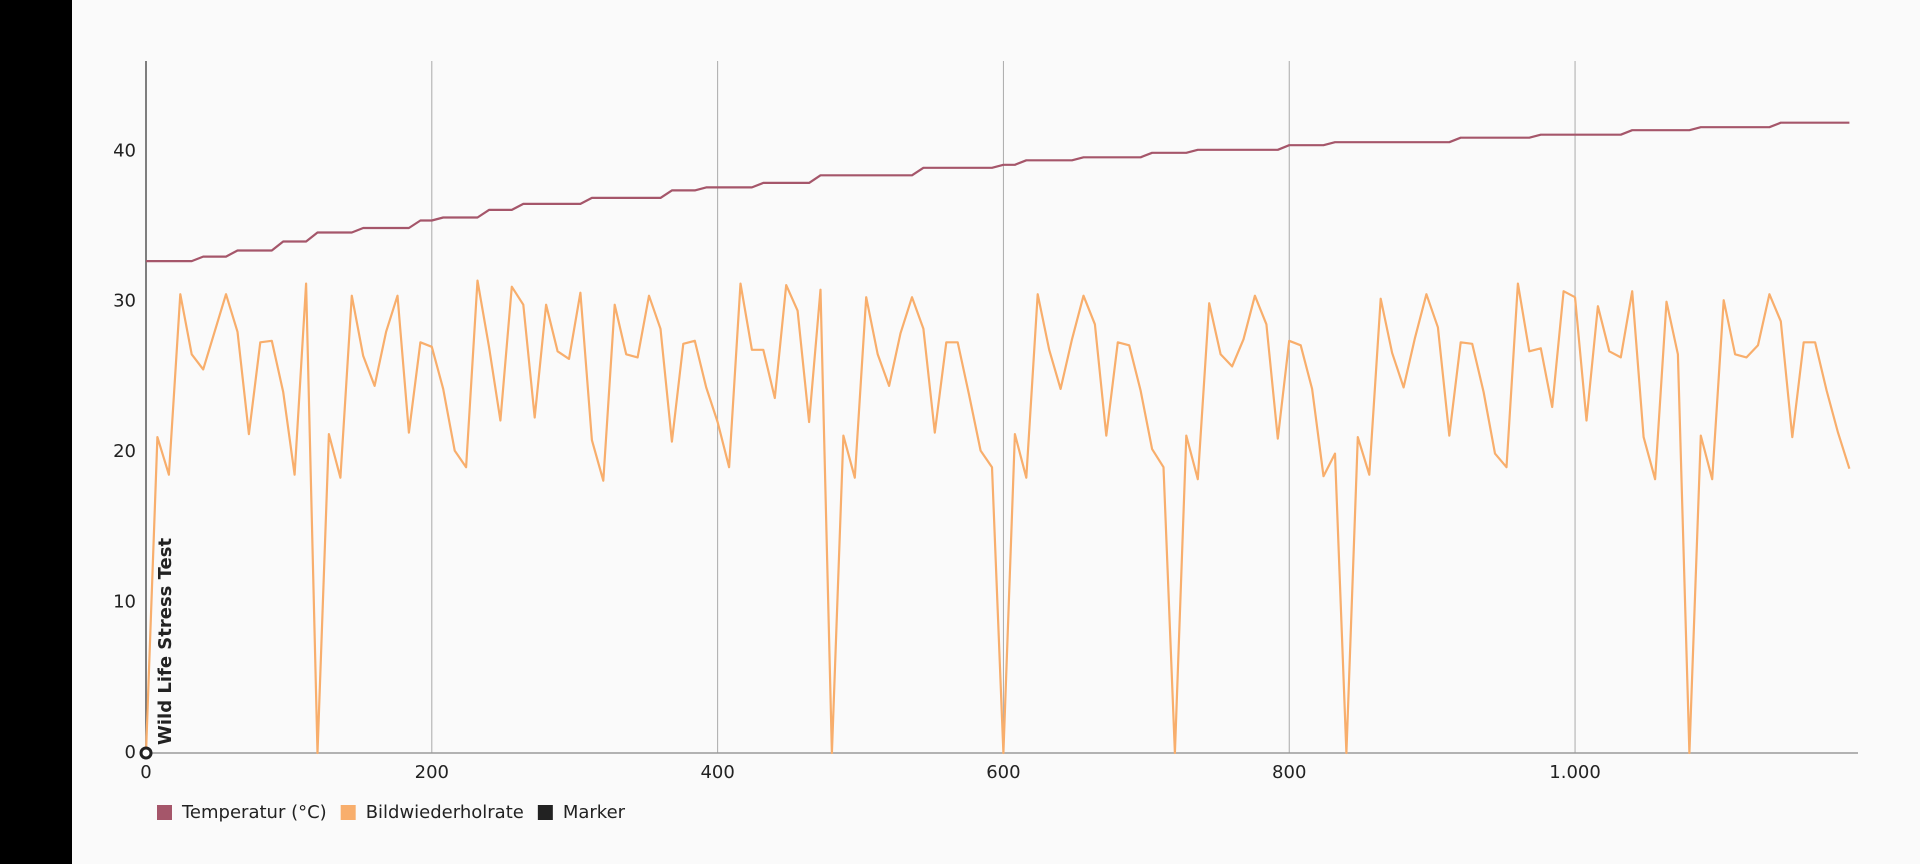  I want to click on y-tick-label: 20, so click(124, 451).